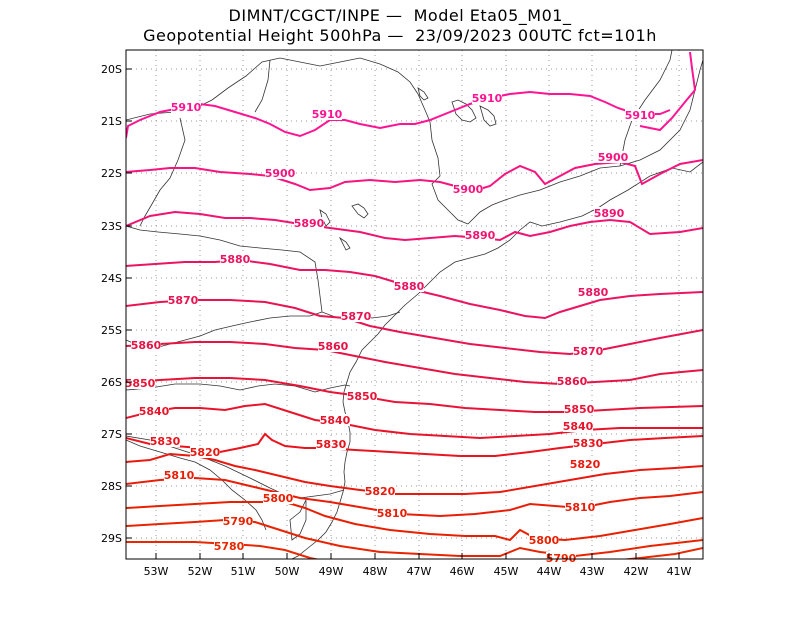 This screenshot has width=800, height=618. Describe the element at coordinates (111, 69) in the screenshot. I see `lat-tick-label: 20S` at that location.